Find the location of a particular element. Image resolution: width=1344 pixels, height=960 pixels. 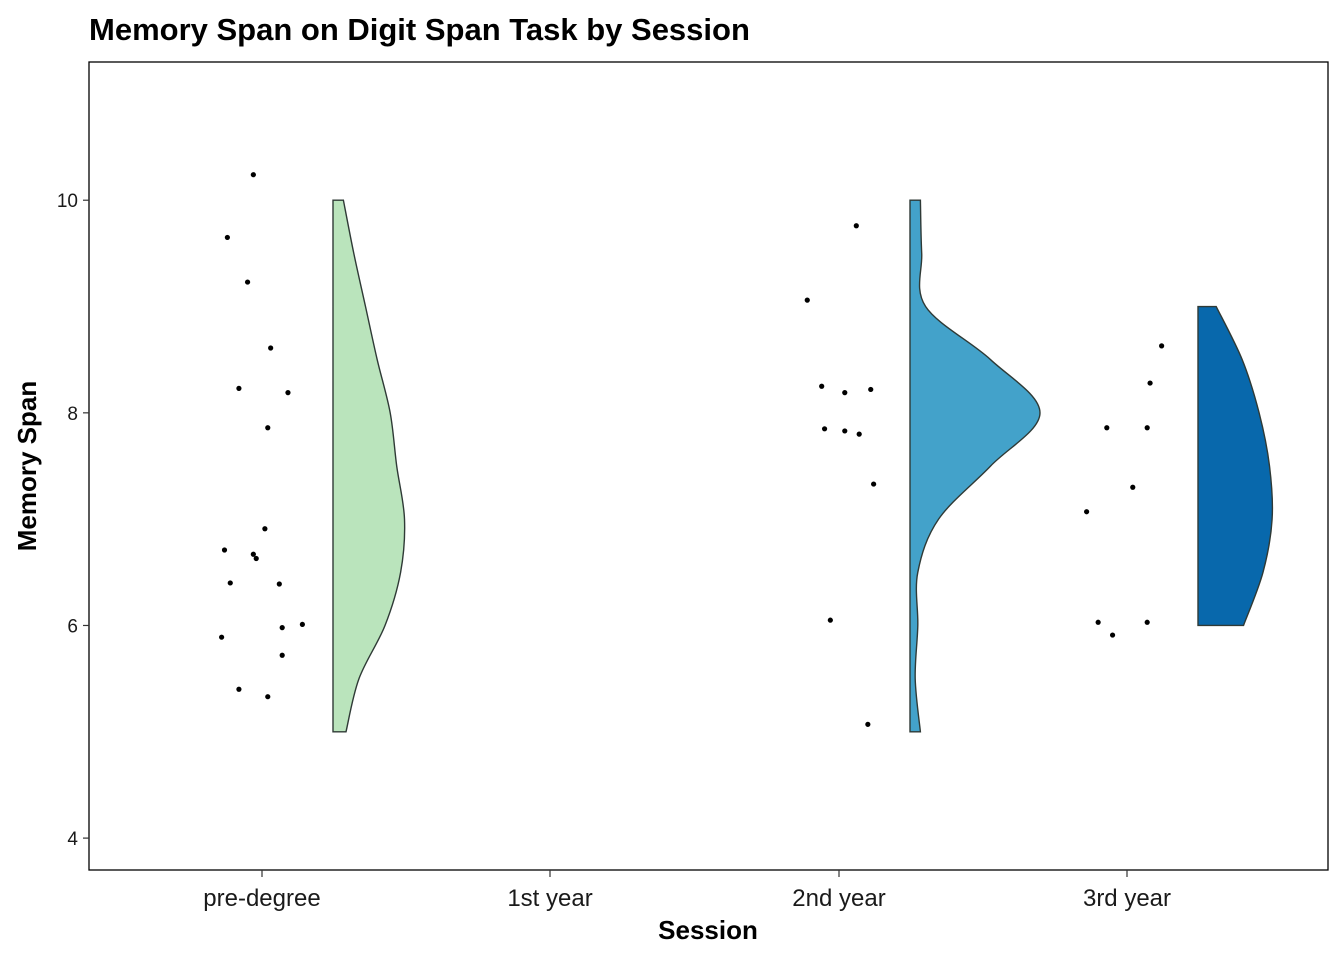

y-tick-label: 6 is located at coordinates (72, 626).